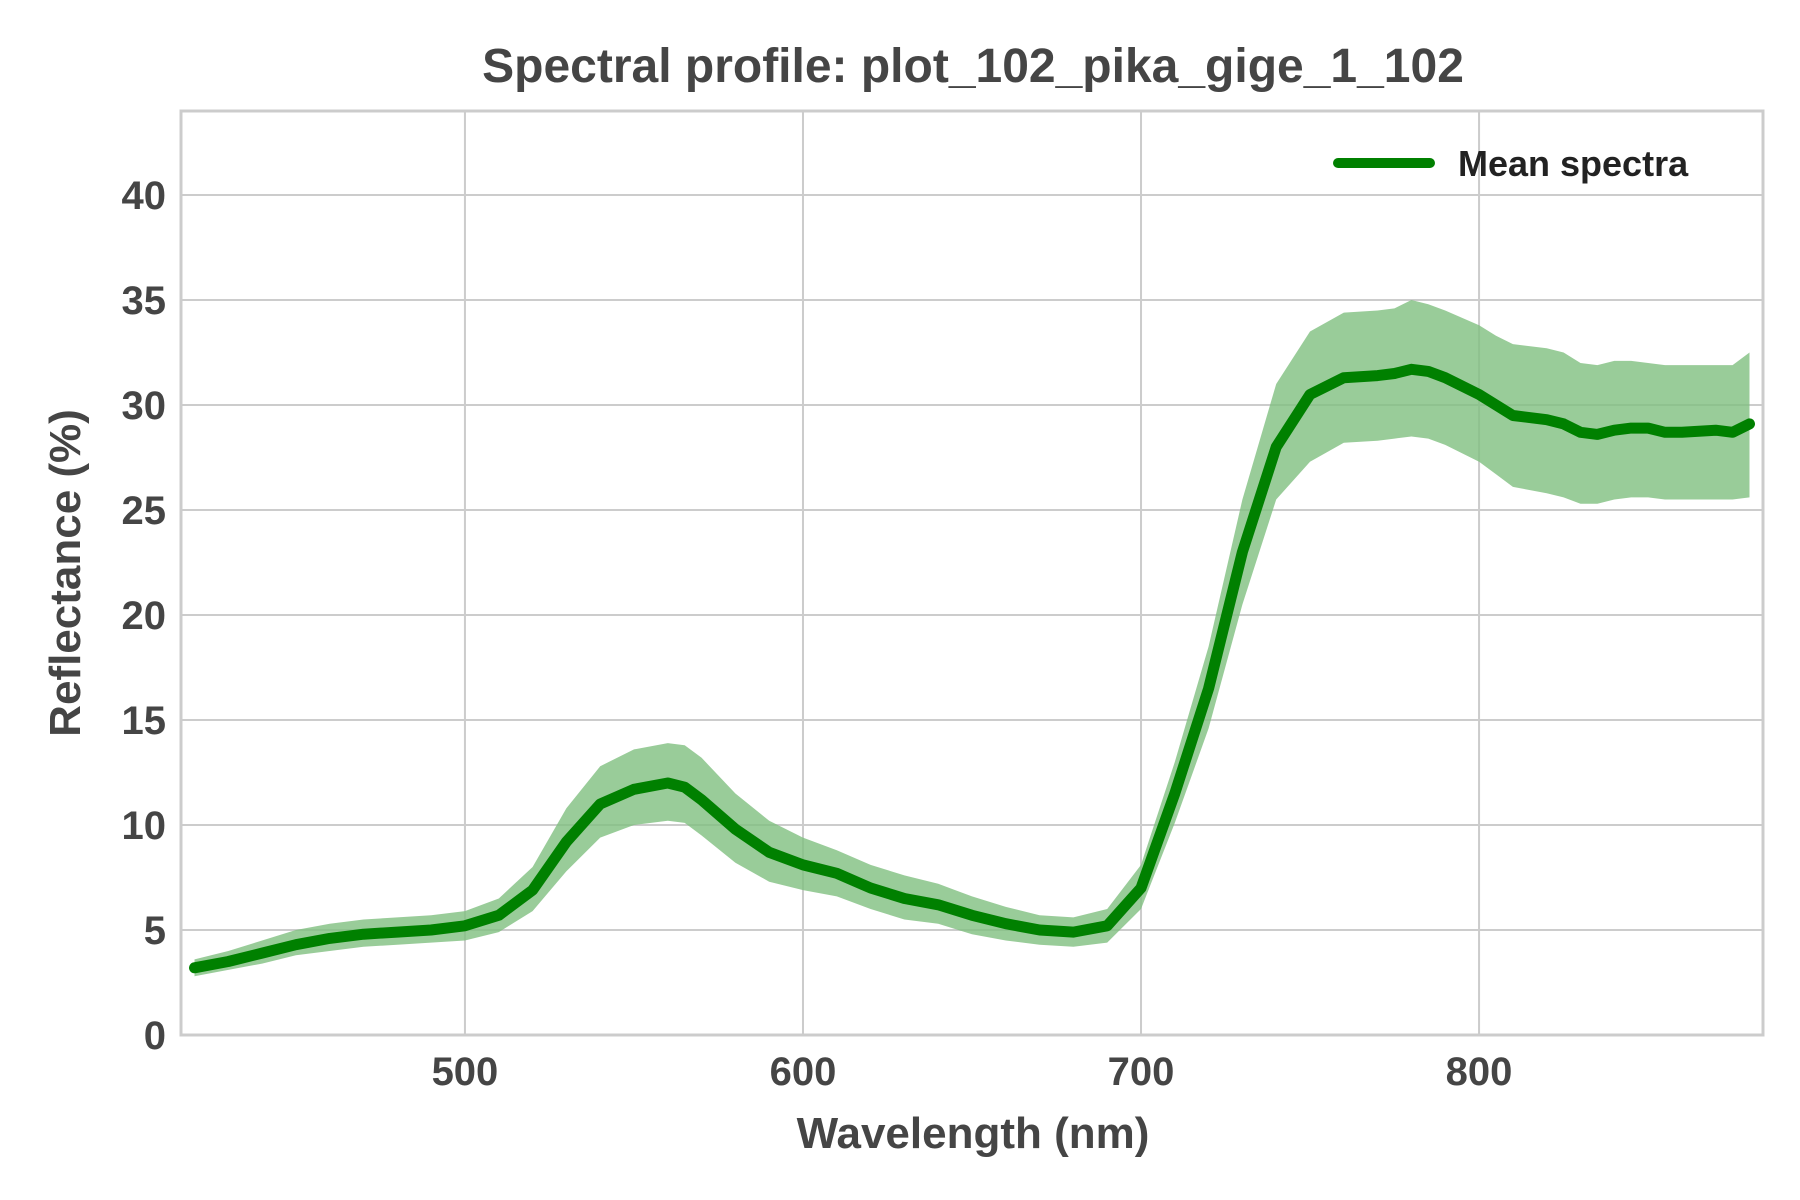  What do you see at coordinates (465, 1072) in the screenshot?
I see `x-tick-label: 500` at bounding box center [465, 1072].